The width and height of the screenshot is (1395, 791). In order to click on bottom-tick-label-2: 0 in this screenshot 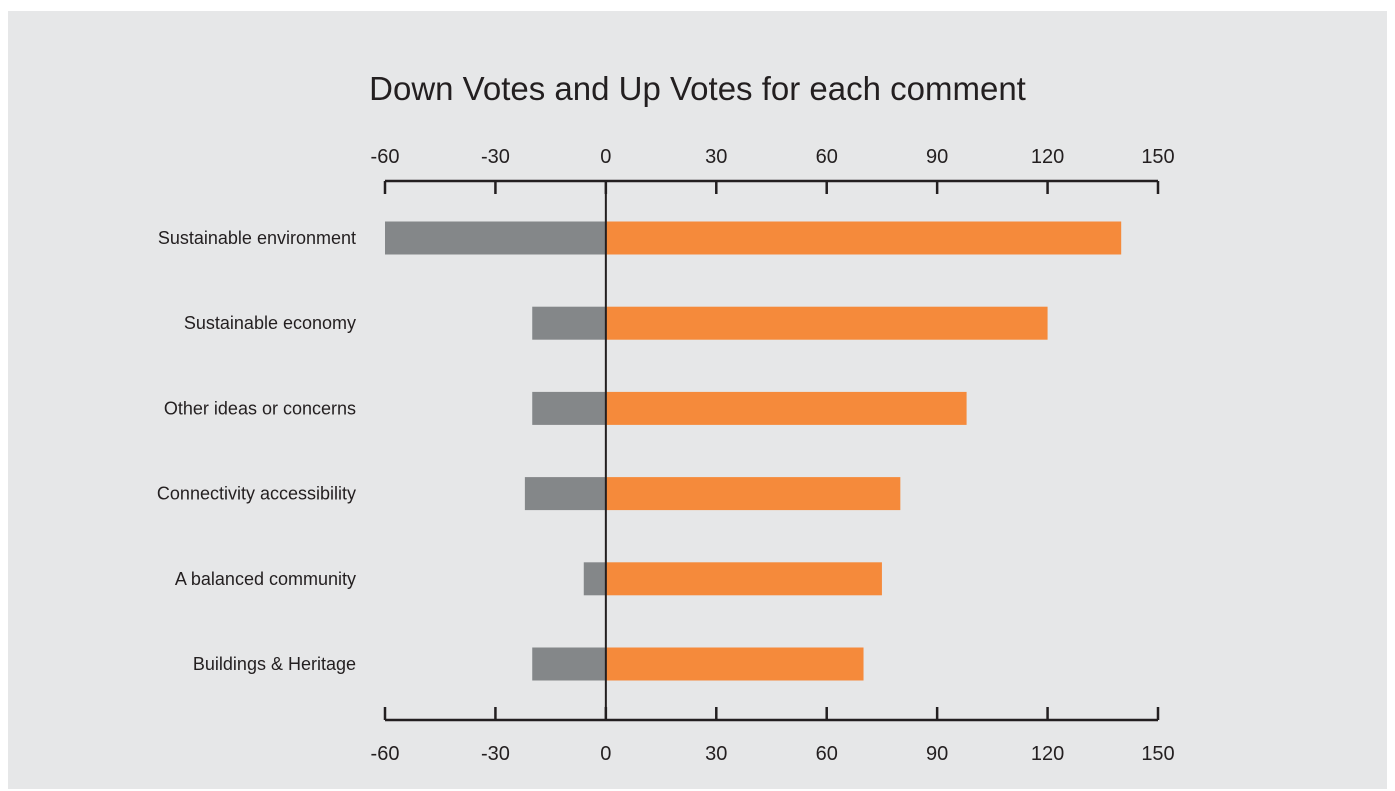, I will do `click(605, 754)`.